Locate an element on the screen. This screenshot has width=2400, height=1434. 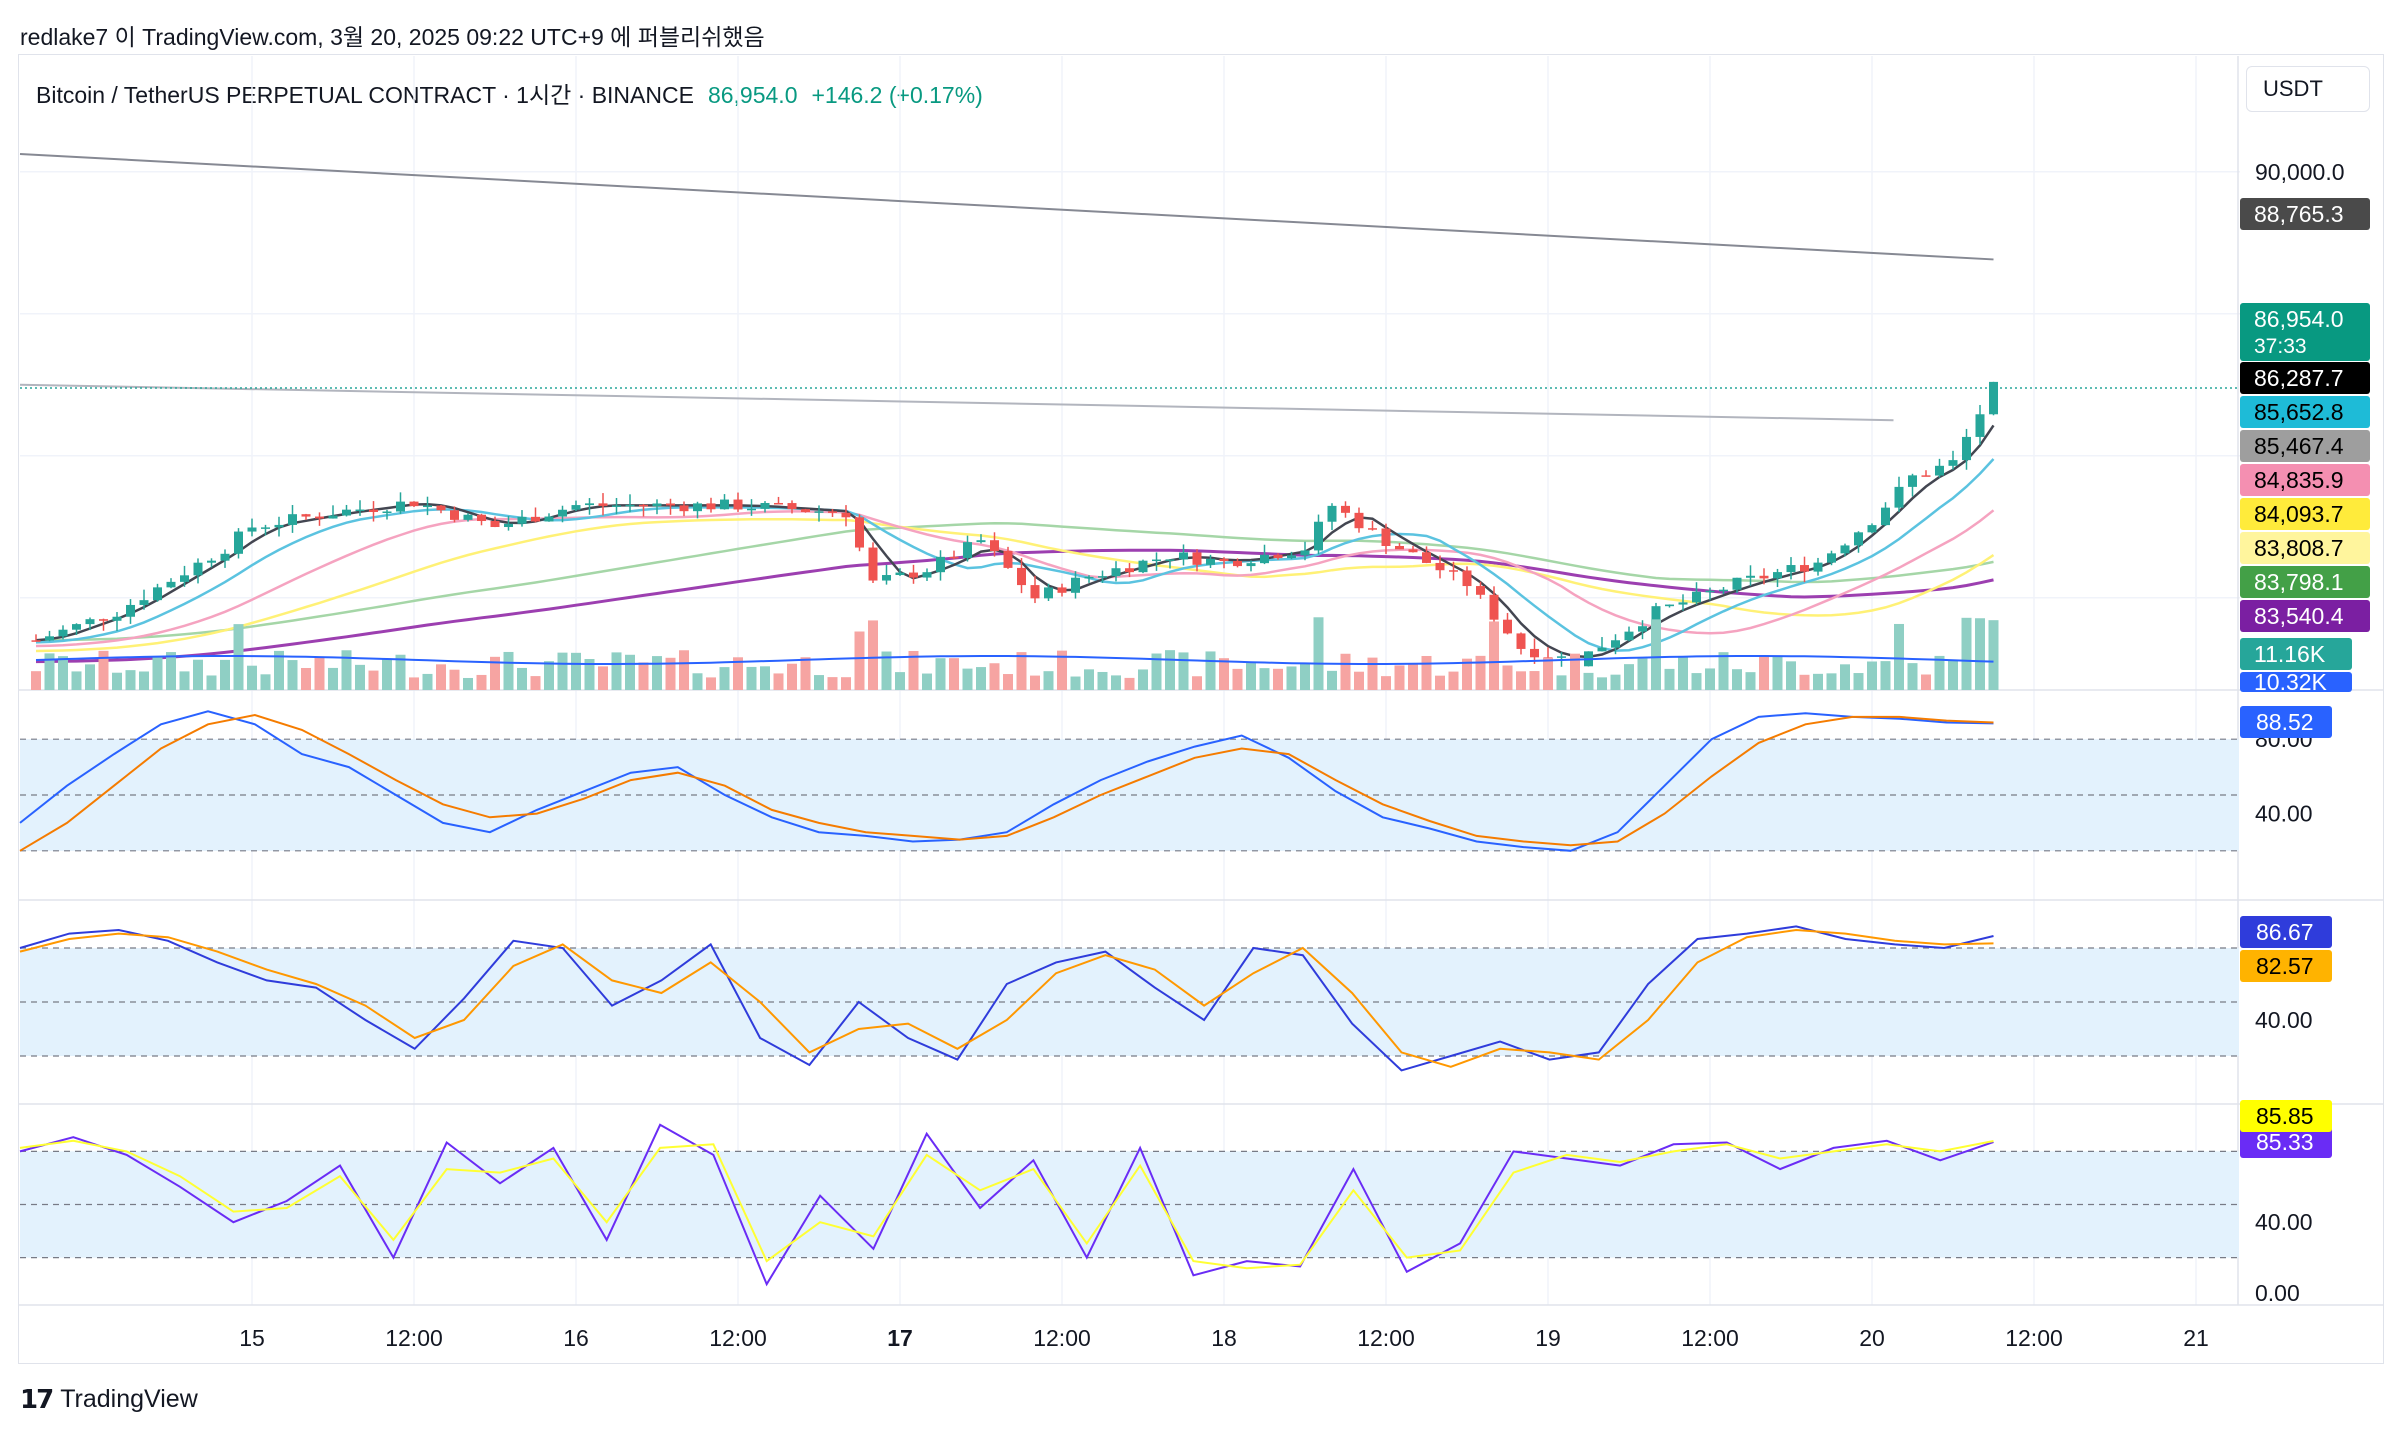
x-tick-label: 16 is located at coordinates (576, 1338).